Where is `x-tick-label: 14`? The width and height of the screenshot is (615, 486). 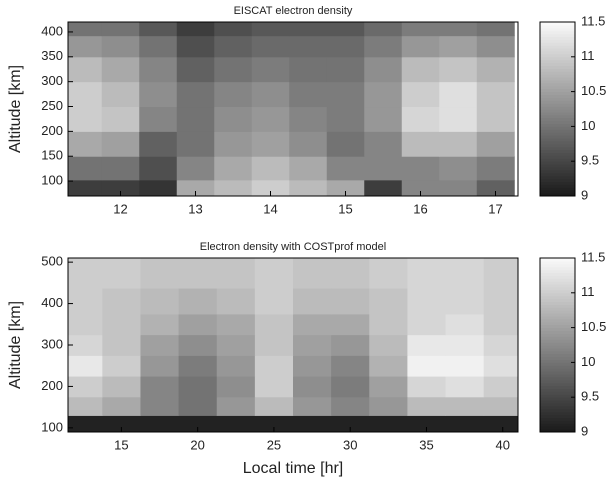
x-tick-label: 14 is located at coordinates (270, 208).